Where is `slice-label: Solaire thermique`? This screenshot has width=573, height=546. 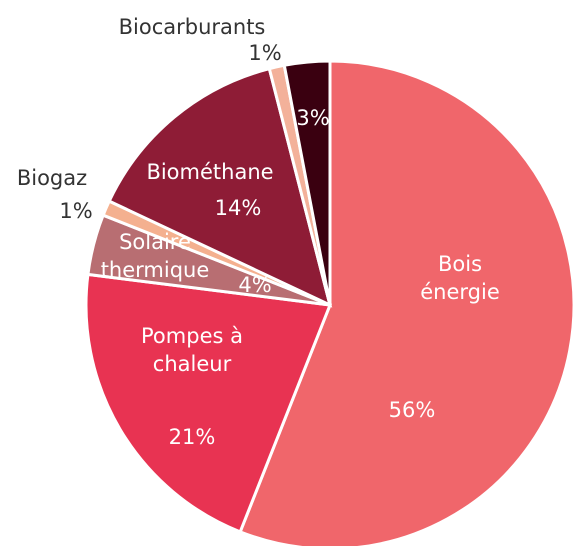
slice-label: Solaire thermique is located at coordinates (155, 256).